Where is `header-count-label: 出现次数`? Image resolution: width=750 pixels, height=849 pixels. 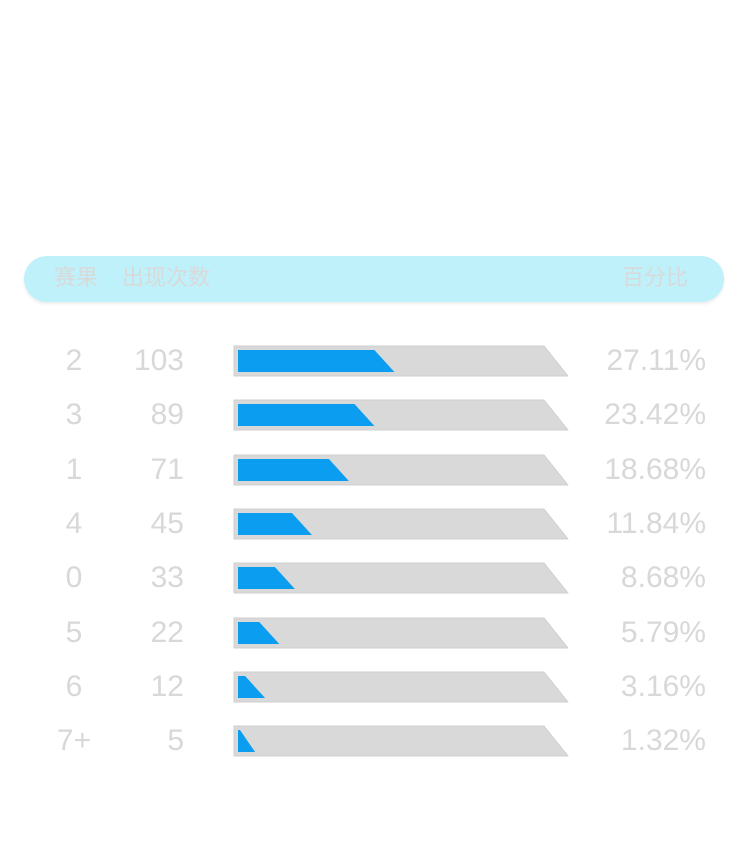 header-count-label: 出现次数 is located at coordinates (166, 278).